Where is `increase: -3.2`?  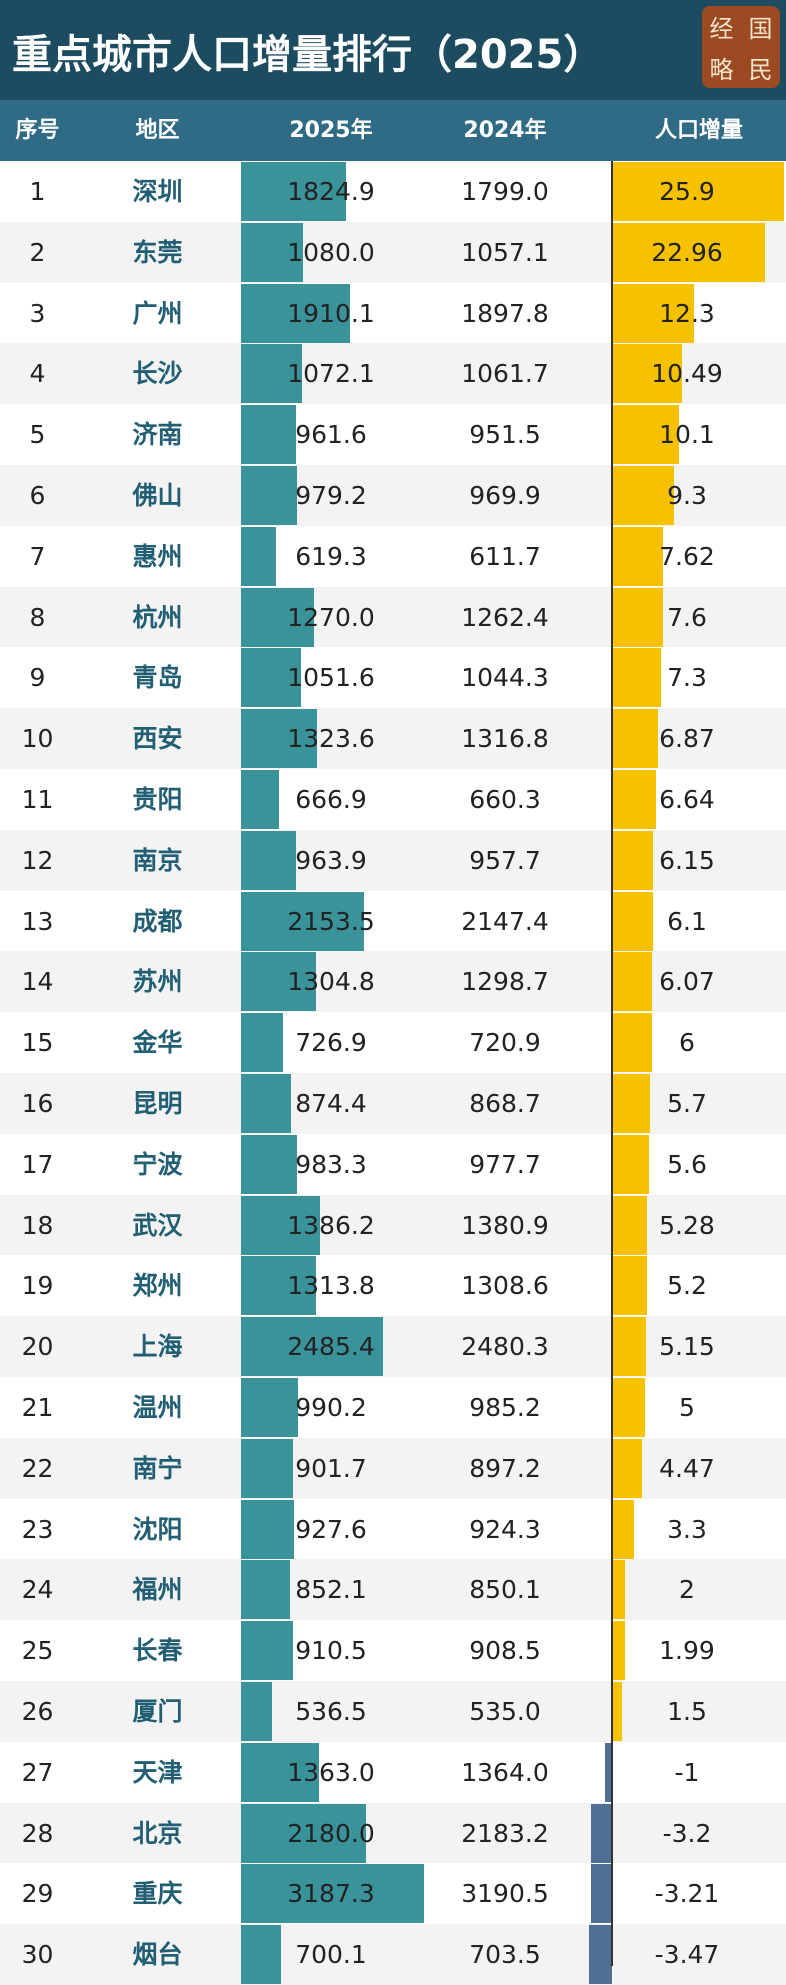
increase: -3.2 is located at coordinates (687, 1833).